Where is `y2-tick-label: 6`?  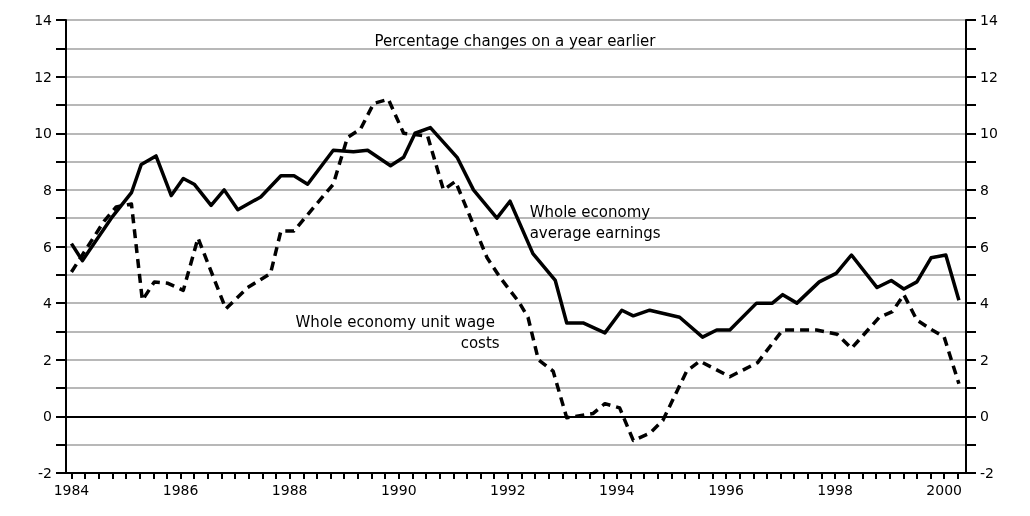 y2-tick-label: 6 is located at coordinates (984, 246).